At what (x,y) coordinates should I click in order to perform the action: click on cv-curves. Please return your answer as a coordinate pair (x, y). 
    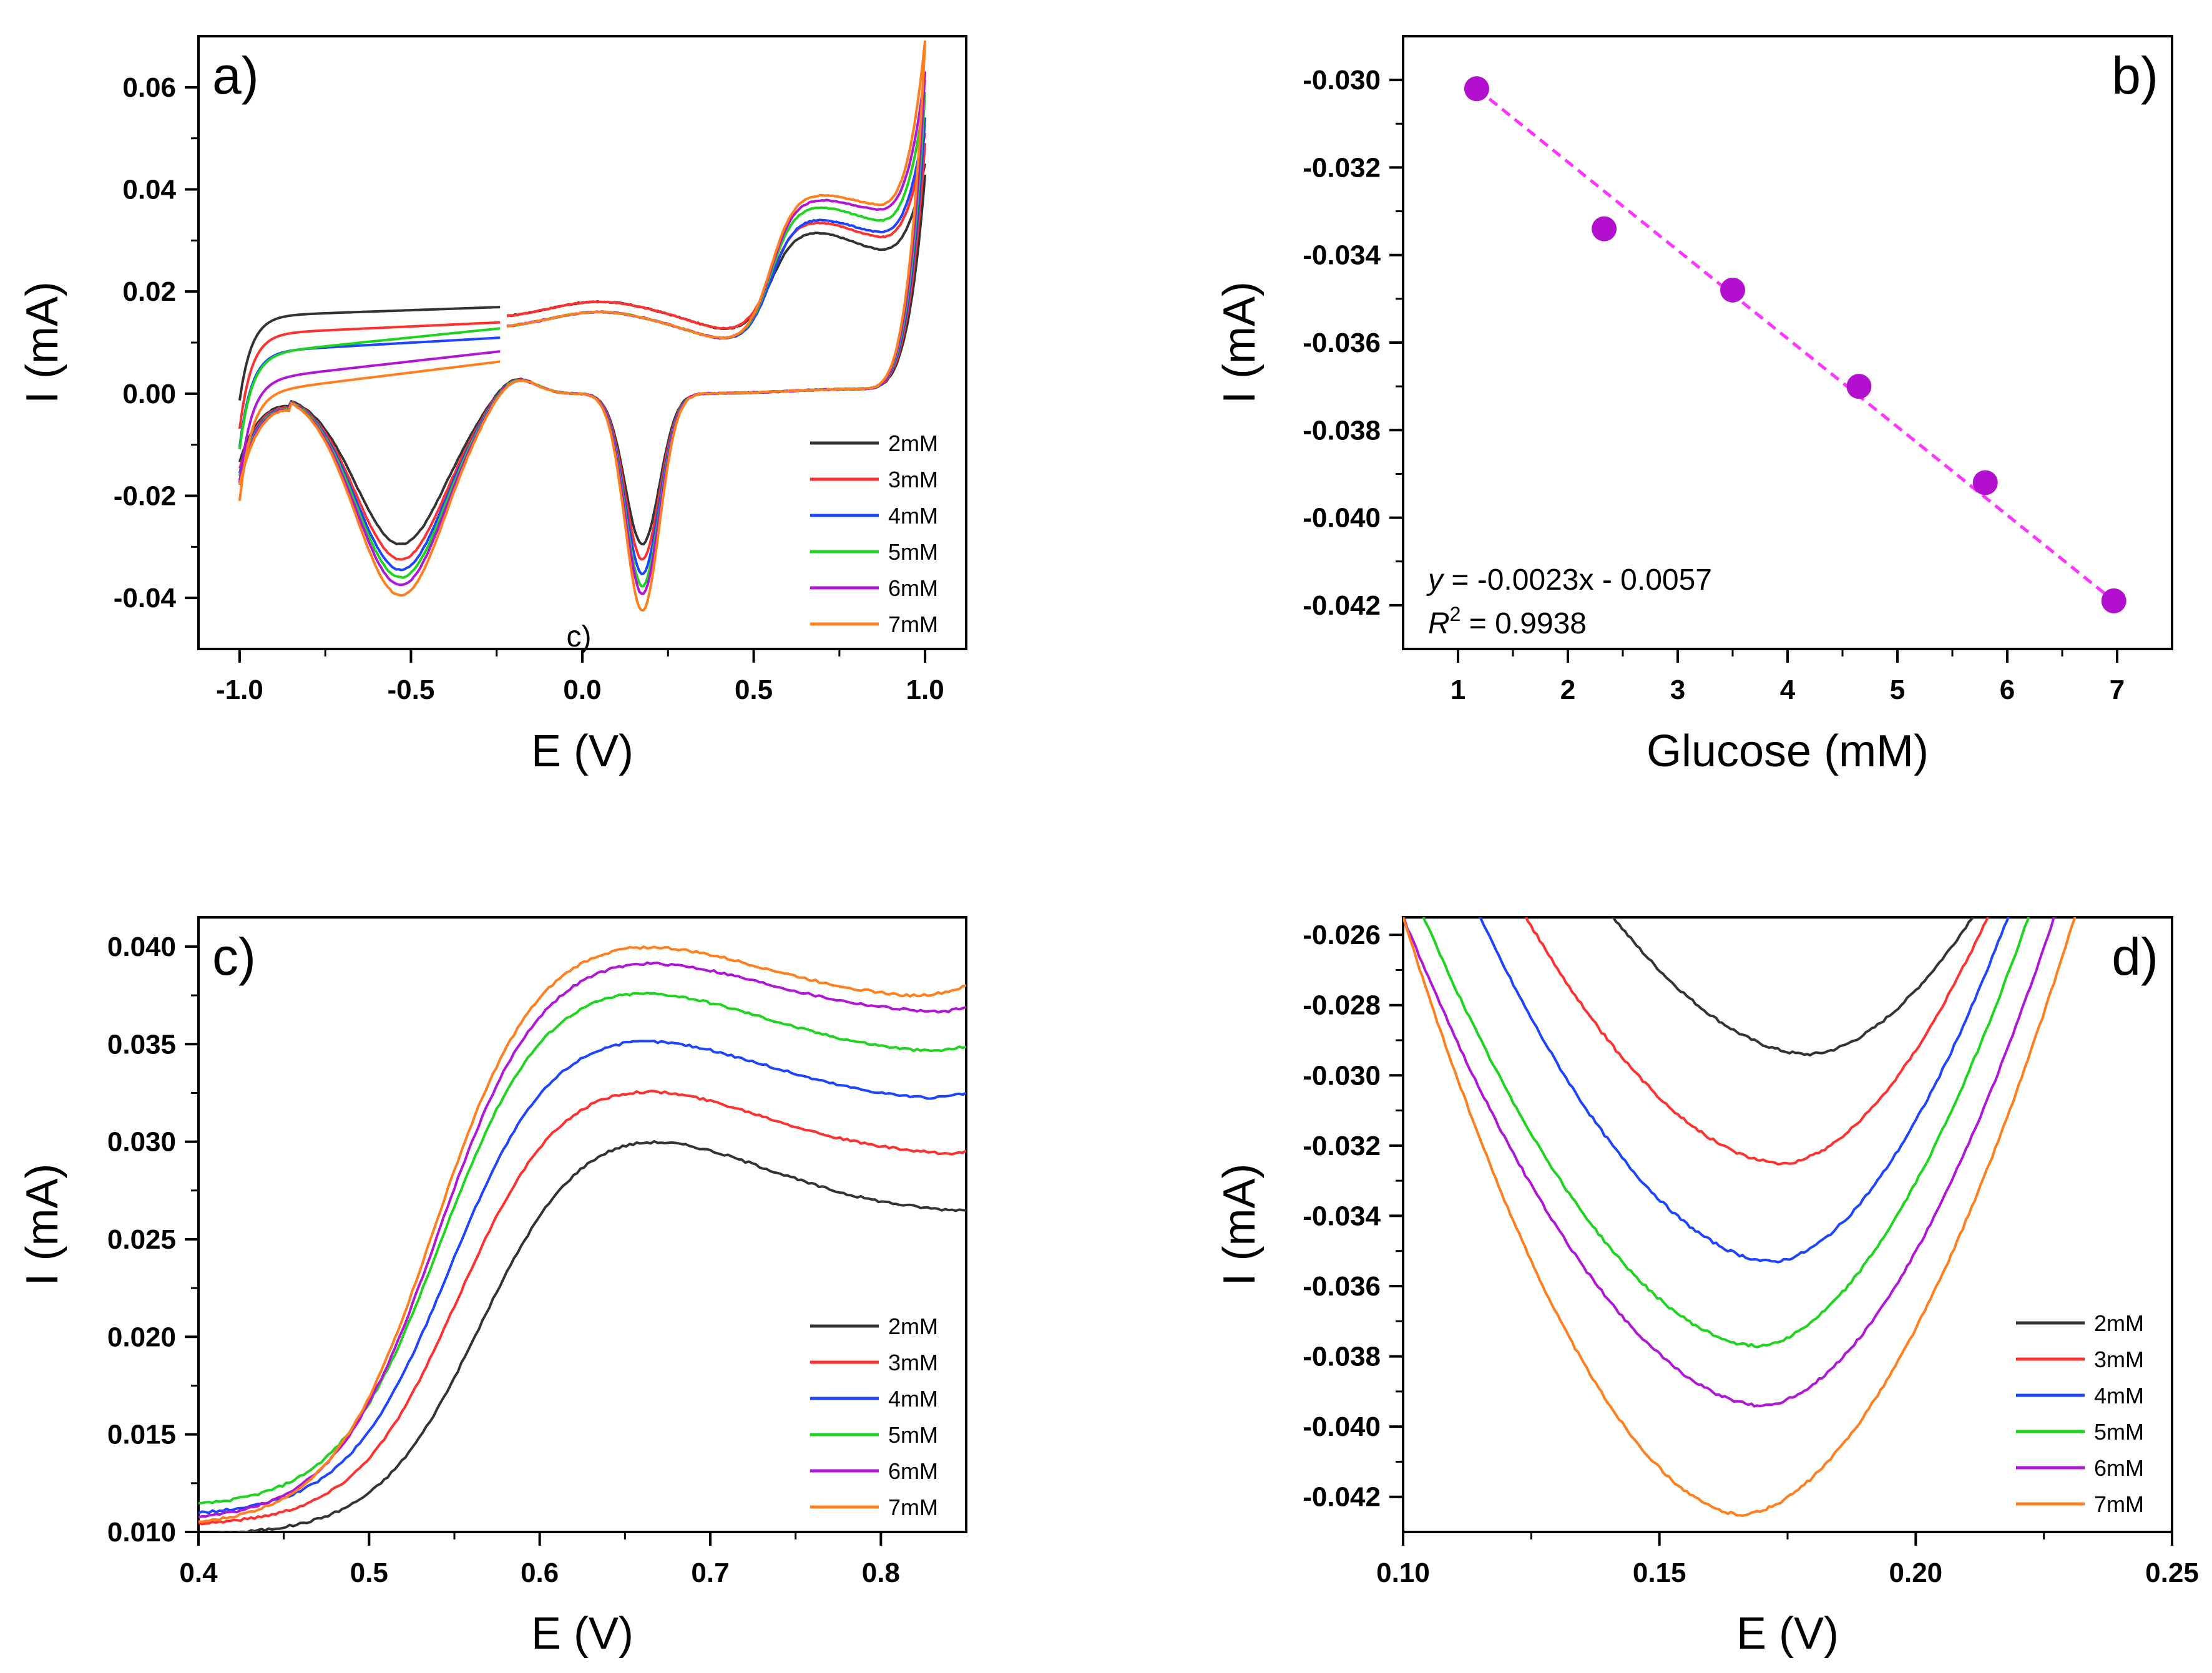
    Looking at the image, I should click on (582, 326).